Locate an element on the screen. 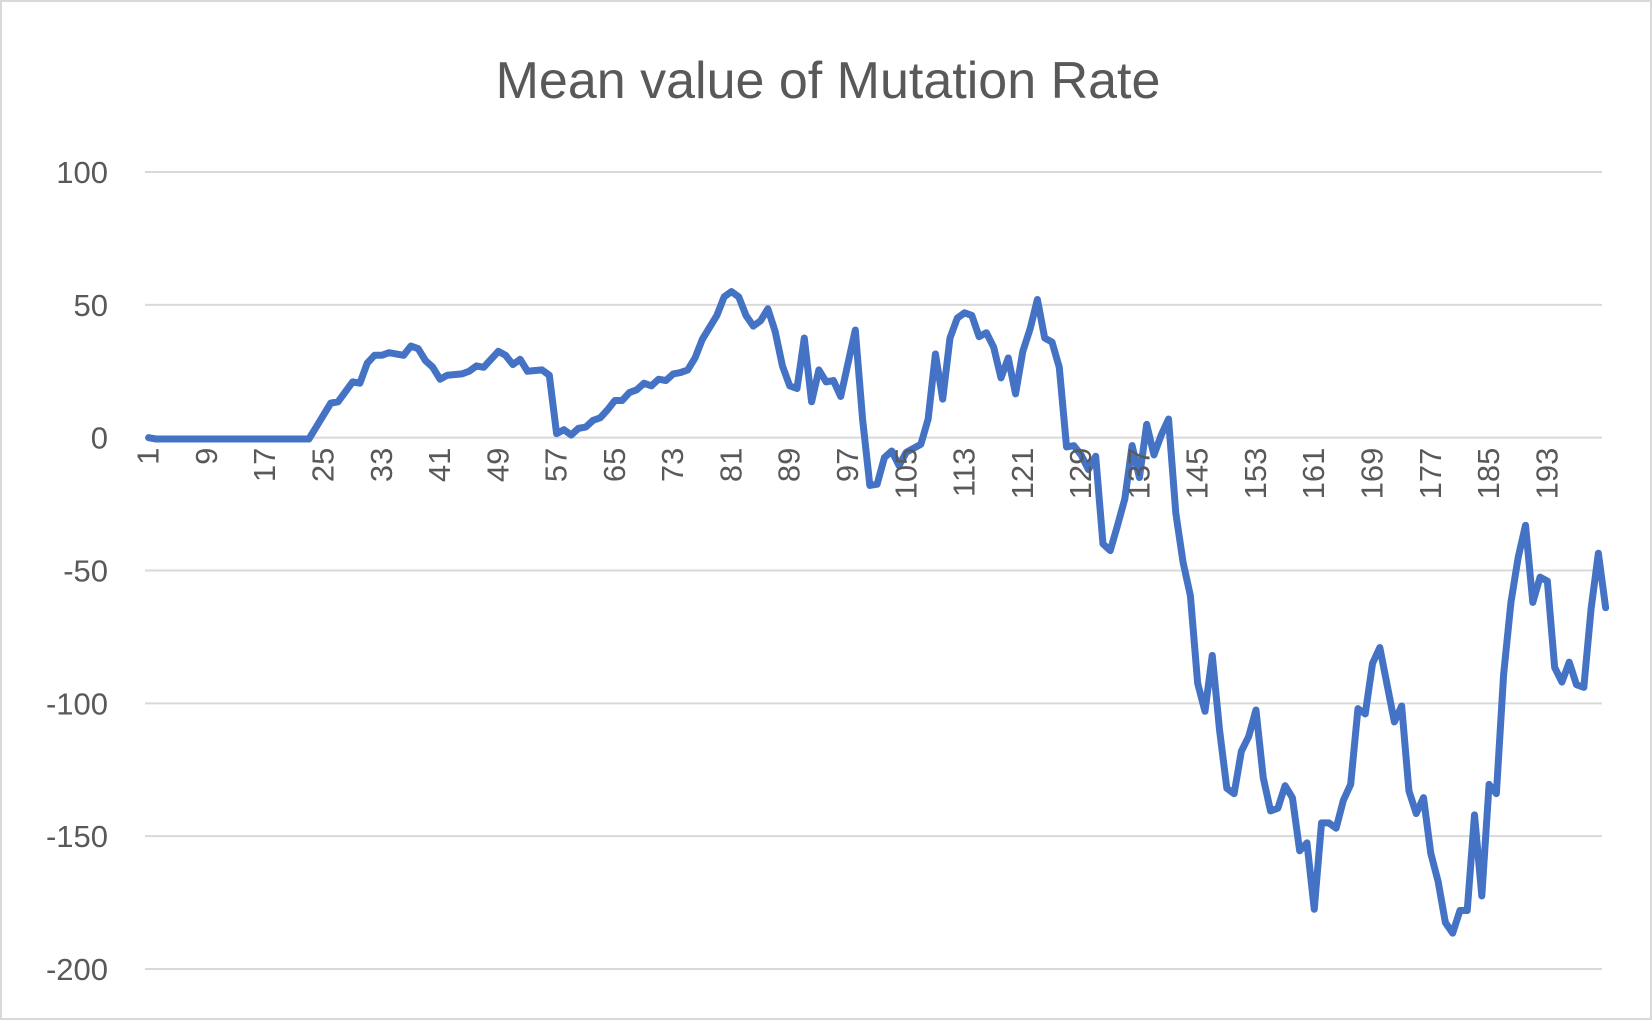 Image resolution: width=1652 pixels, height=1022 pixels. x-tick-label: 145 is located at coordinates (1197, 474).